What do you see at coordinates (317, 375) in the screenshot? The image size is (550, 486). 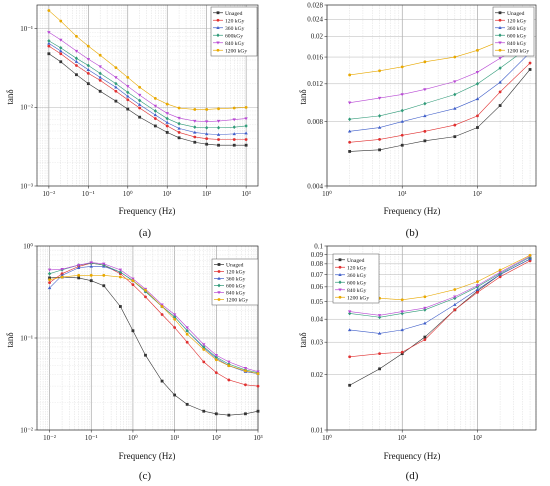 I see `y-tick-label: 0.02` at bounding box center [317, 375].